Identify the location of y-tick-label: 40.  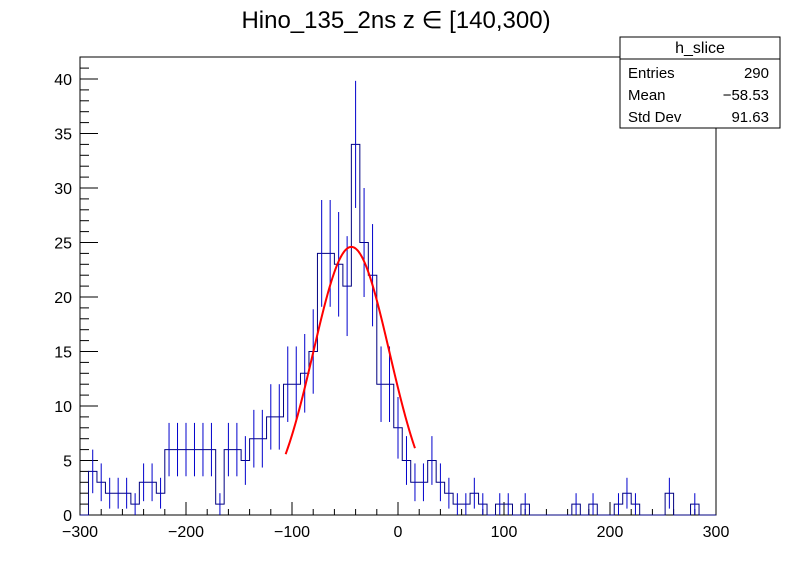
(63, 80).